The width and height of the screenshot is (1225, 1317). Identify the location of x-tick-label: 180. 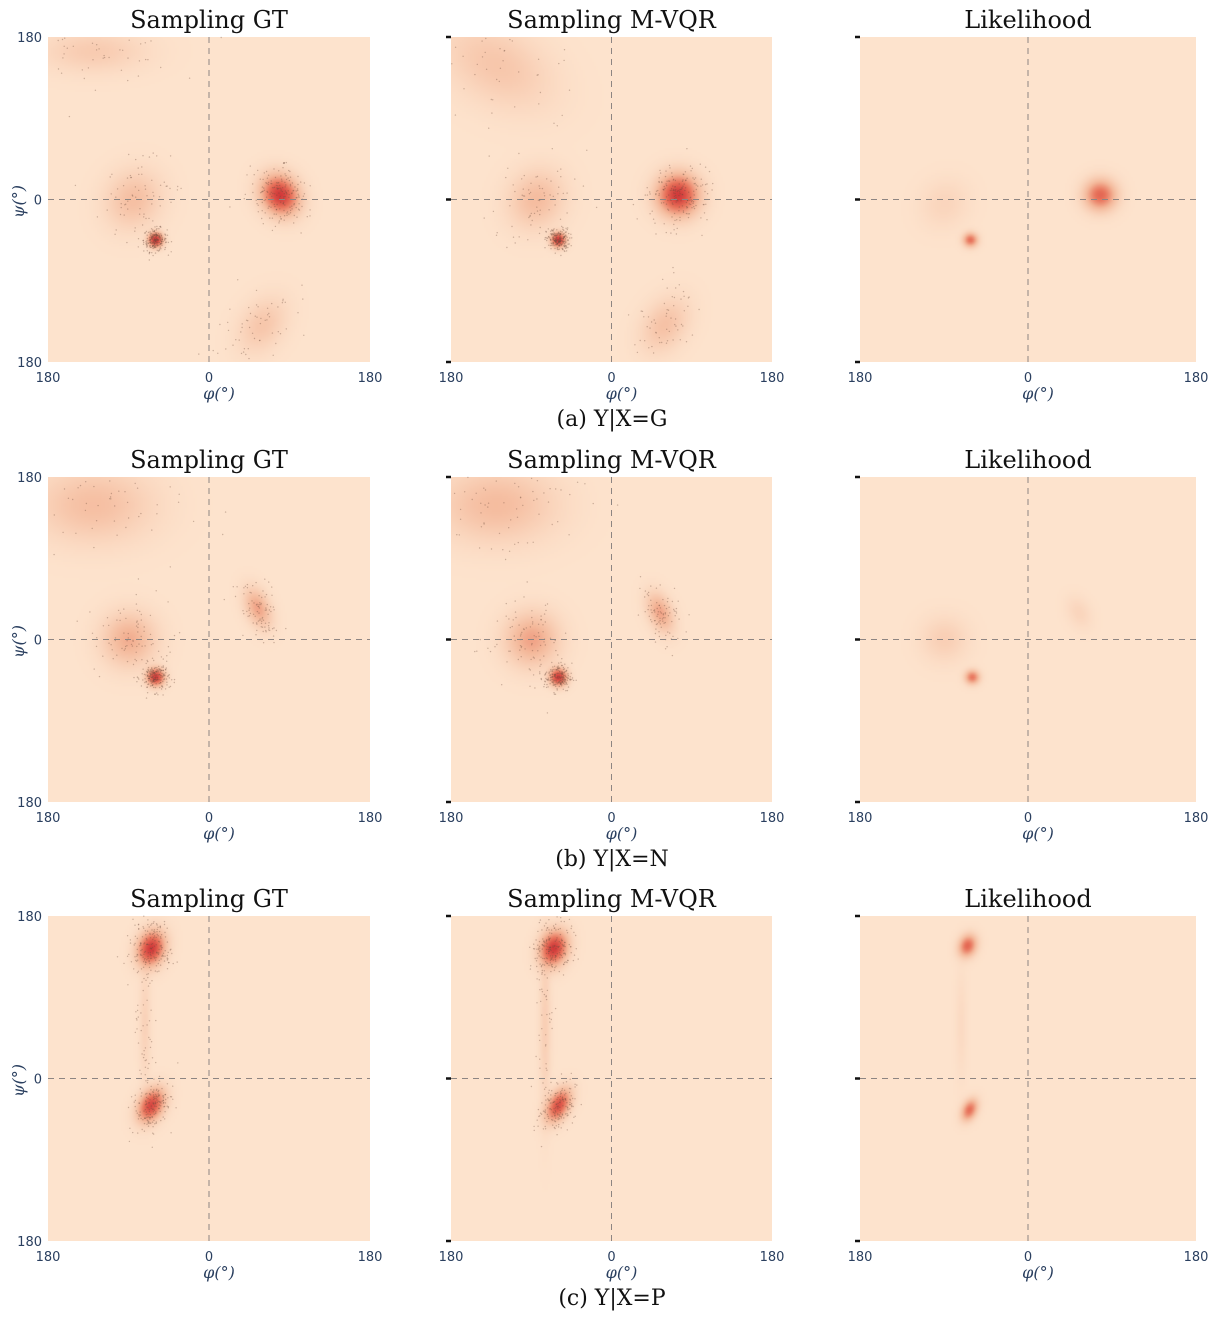
(860, 378).